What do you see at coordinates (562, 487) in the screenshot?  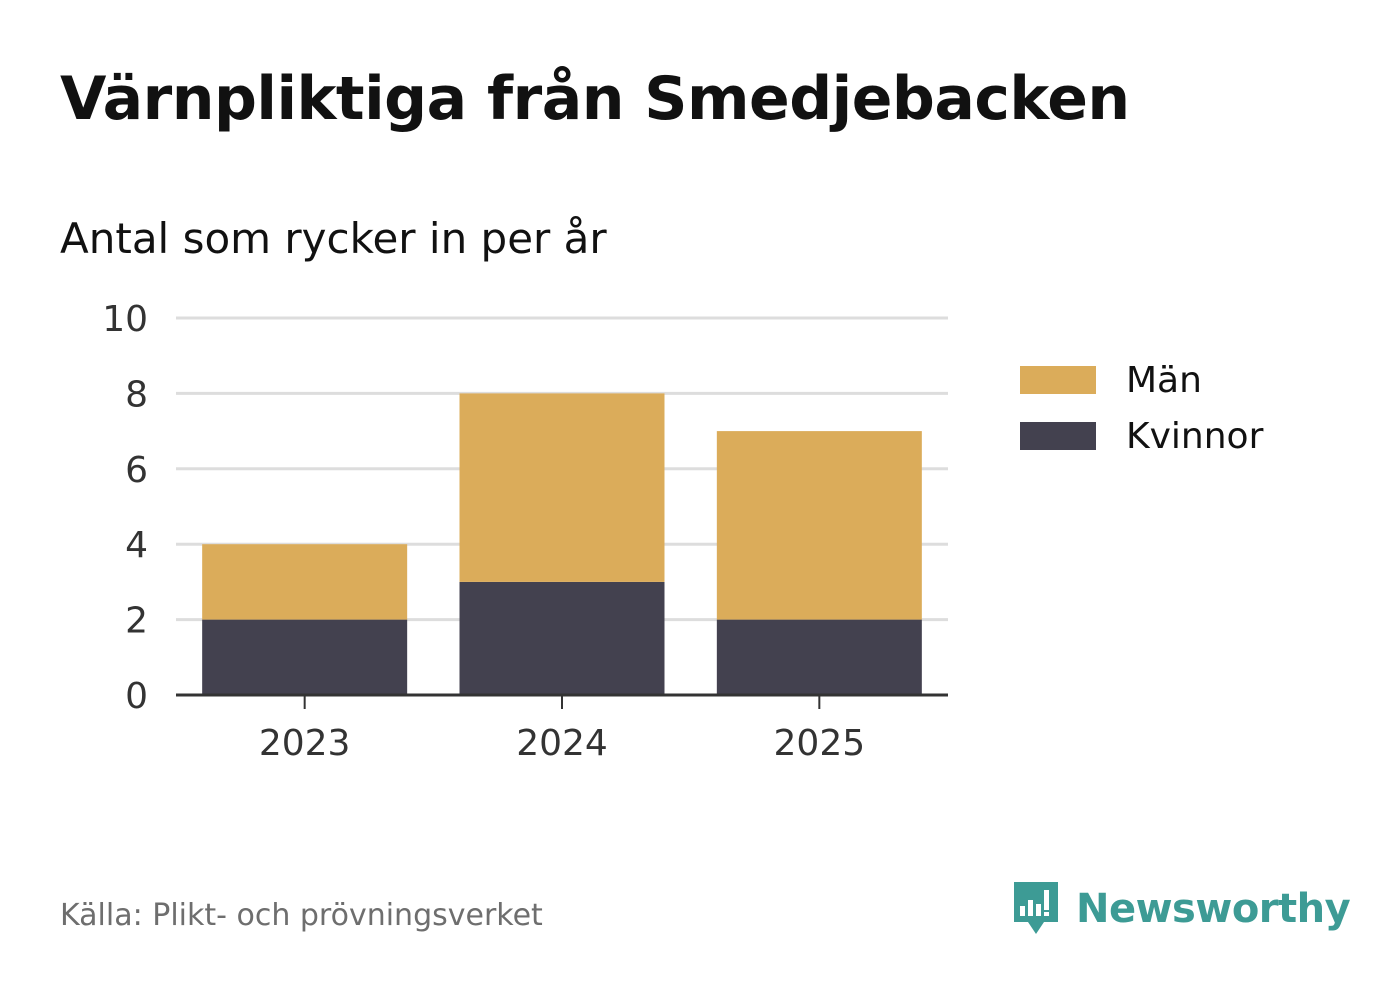 I see `bar-mn-2024` at bounding box center [562, 487].